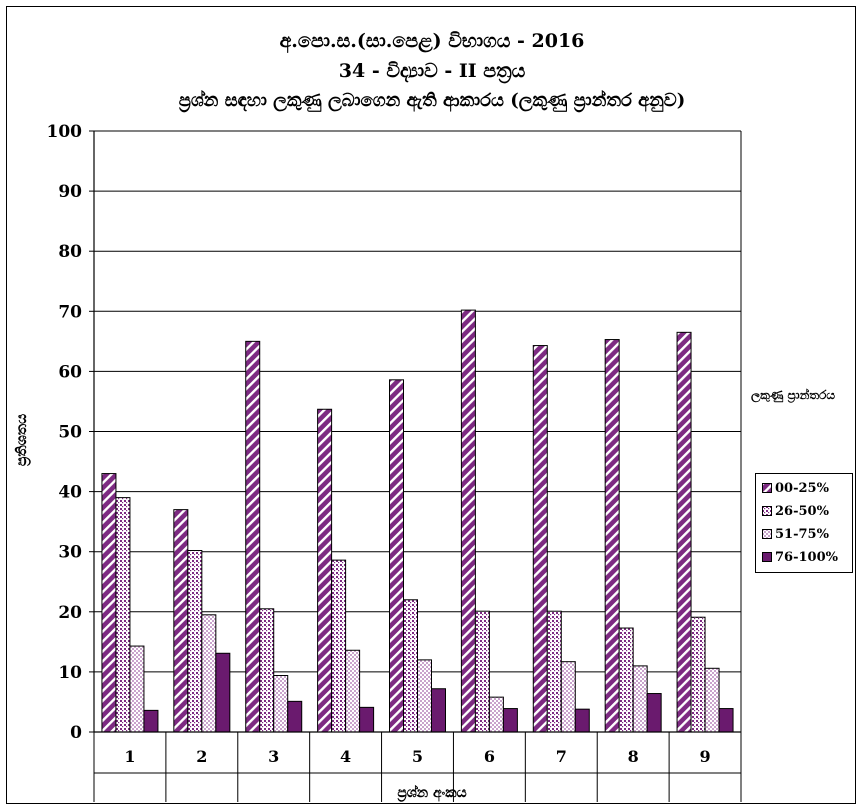  I want to click on x-tick-label-6: 6, so click(489, 756).